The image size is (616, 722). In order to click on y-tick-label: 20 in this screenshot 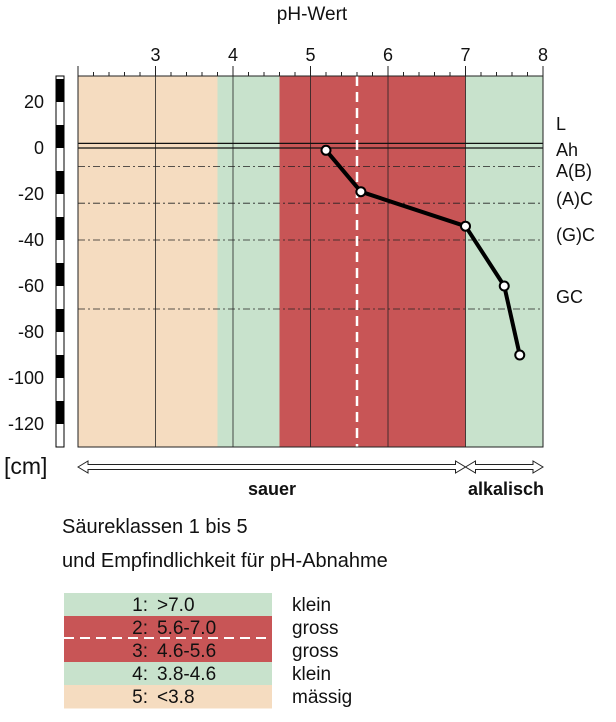, I will do `click(34, 102)`.